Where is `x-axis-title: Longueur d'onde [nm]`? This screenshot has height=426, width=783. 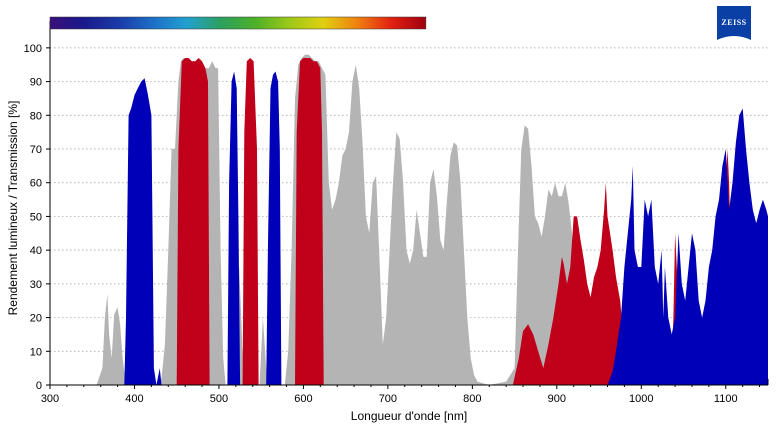
x-axis-title: Longueur d'onde [nm] is located at coordinates (409, 416).